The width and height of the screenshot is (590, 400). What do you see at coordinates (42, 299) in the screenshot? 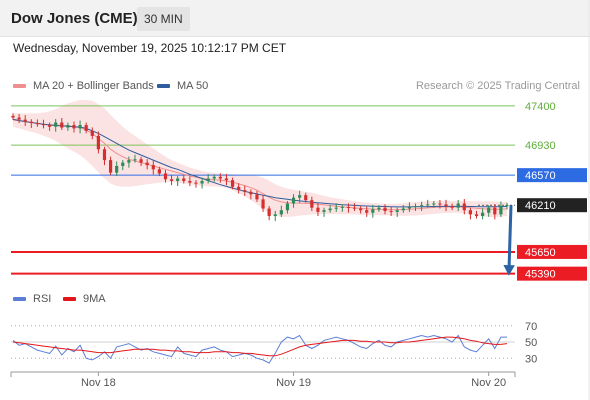
I see `legend-rsi-label: RSI` at bounding box center [42, 299].